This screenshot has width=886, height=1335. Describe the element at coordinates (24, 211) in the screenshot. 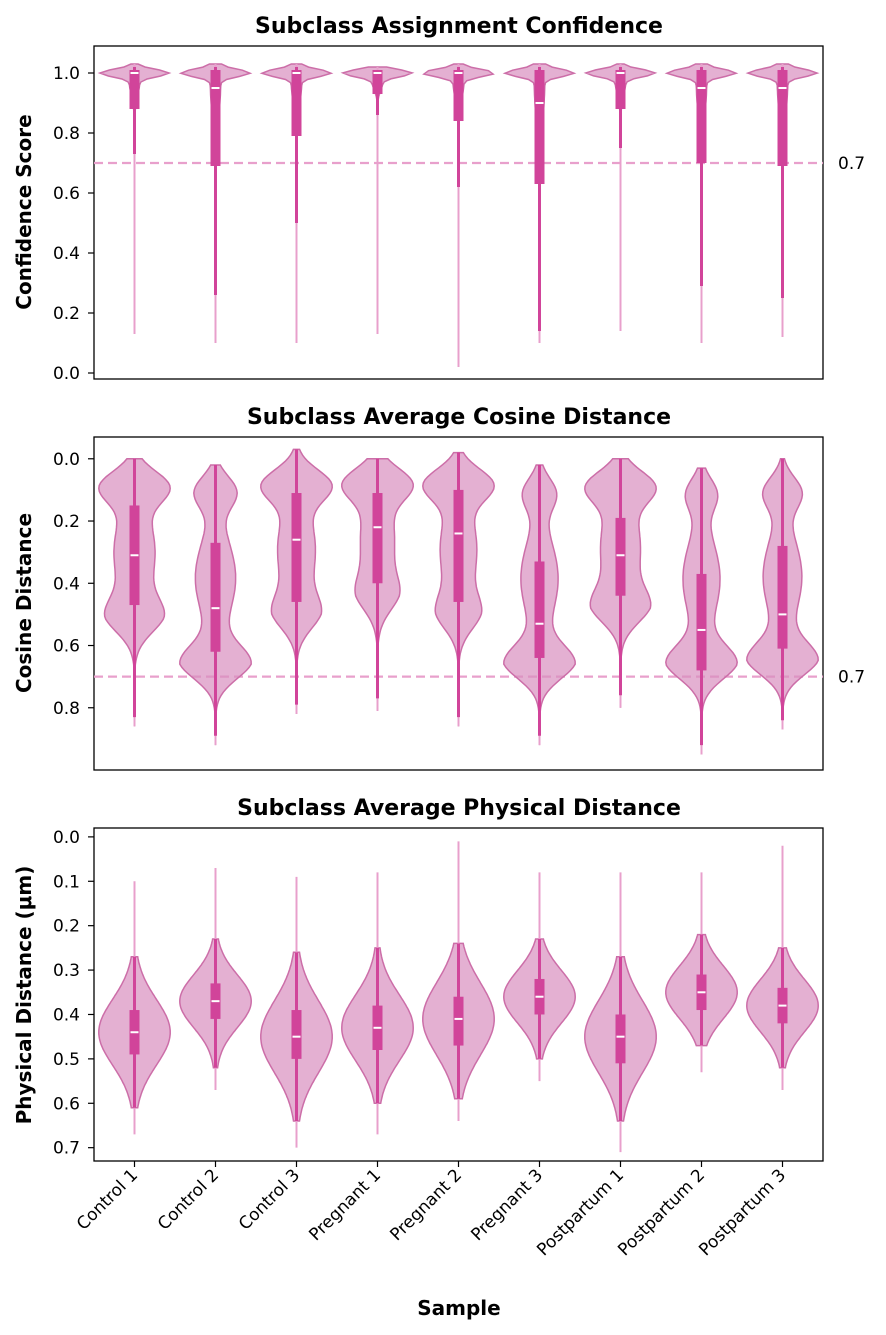

I see `y-axis-label: Confidence Score` at that location.